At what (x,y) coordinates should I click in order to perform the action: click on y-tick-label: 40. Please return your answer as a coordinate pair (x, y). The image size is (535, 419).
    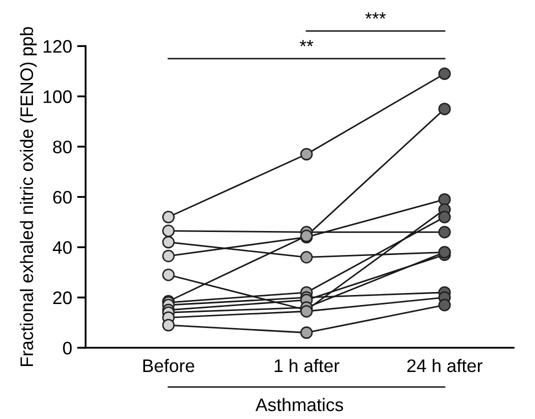
    Looking at the image, I should click on (62, 247).